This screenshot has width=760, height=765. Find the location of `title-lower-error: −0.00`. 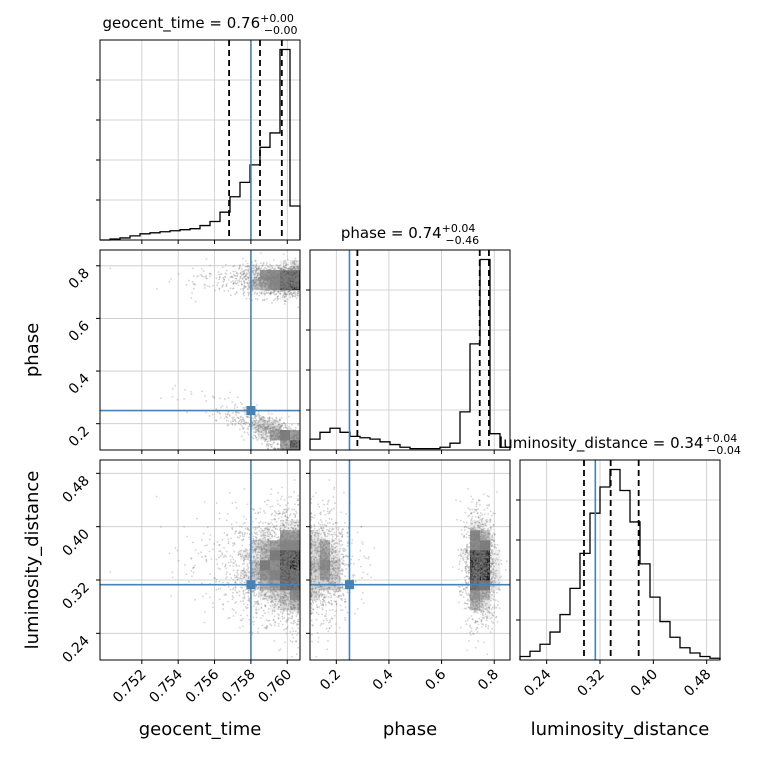

title-lower-error: −0.00 is located at coordinates (281, 30).